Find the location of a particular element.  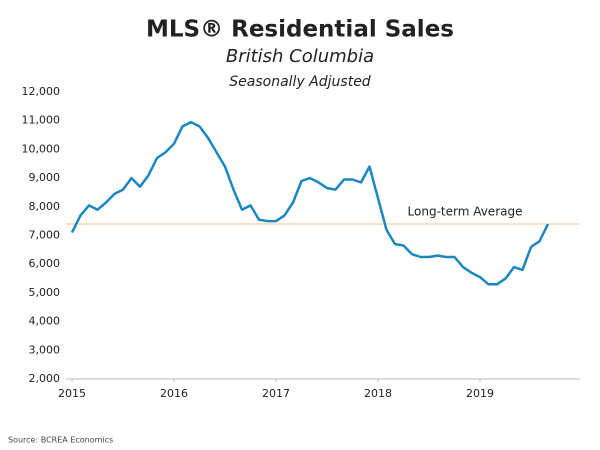

chart-subtitle: British Columbia is located at coordinates (300, 56).